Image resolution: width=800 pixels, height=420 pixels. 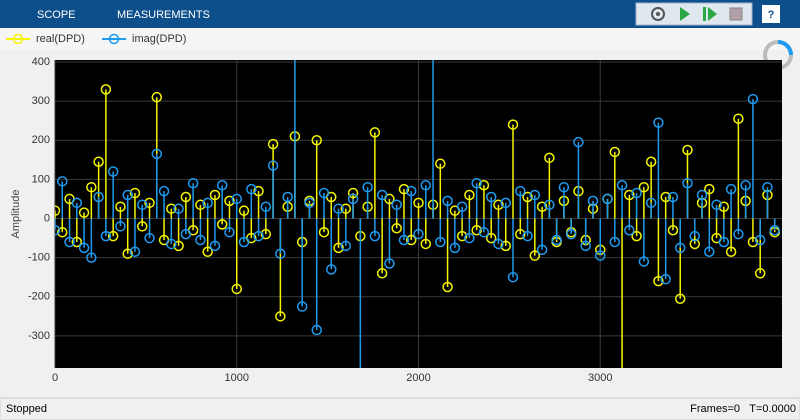 I want to click on help-label: ?, so click(x=771, y=15).